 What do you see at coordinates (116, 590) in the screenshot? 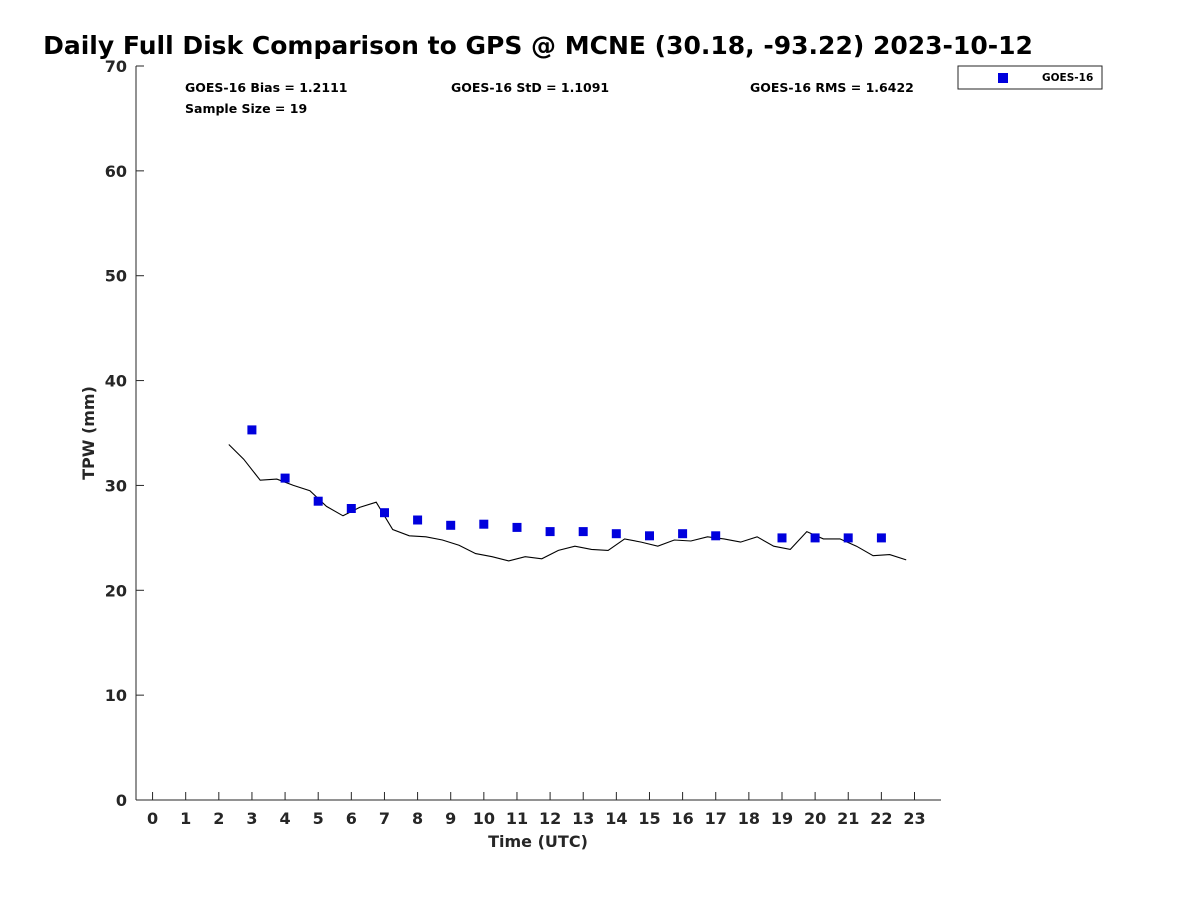
I see `y-tick-label: 20` at bounding box center [116, 590].